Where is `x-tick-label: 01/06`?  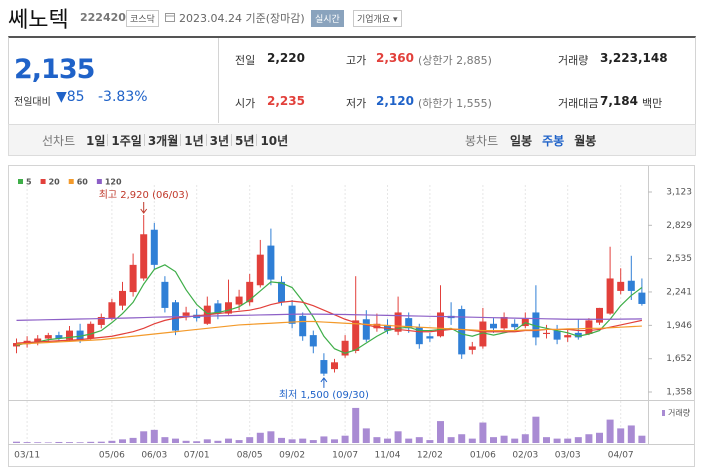 x-tick-label: 01/06 is located at coordinates (483, 456).